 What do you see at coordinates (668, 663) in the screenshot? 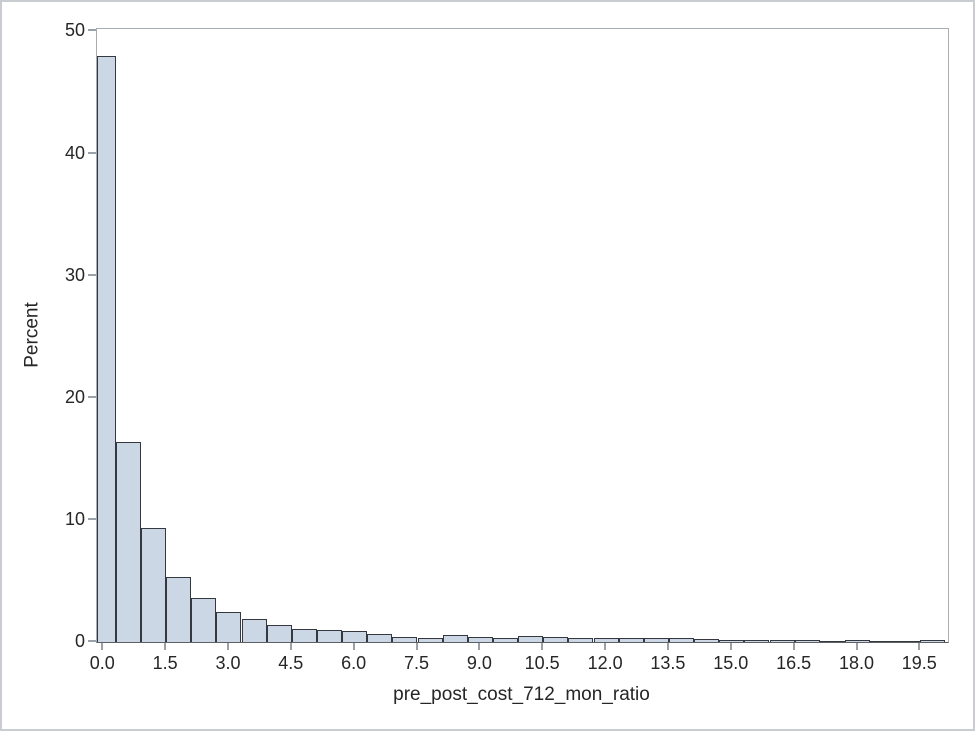
I see `x-axis-tick-label: 13.5` at bounding box center [668, 663].